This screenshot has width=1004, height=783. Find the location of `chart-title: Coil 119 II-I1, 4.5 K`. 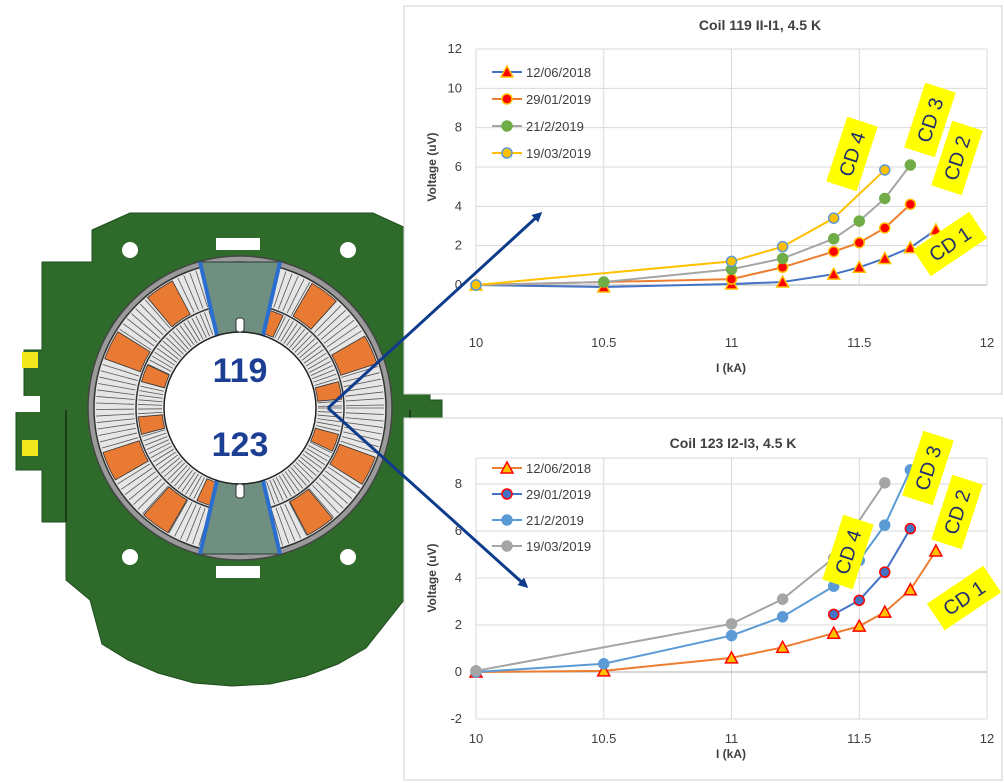

chart-title: Coil 119 II-I1, 4.5 K is located at coordinates (760, 25).